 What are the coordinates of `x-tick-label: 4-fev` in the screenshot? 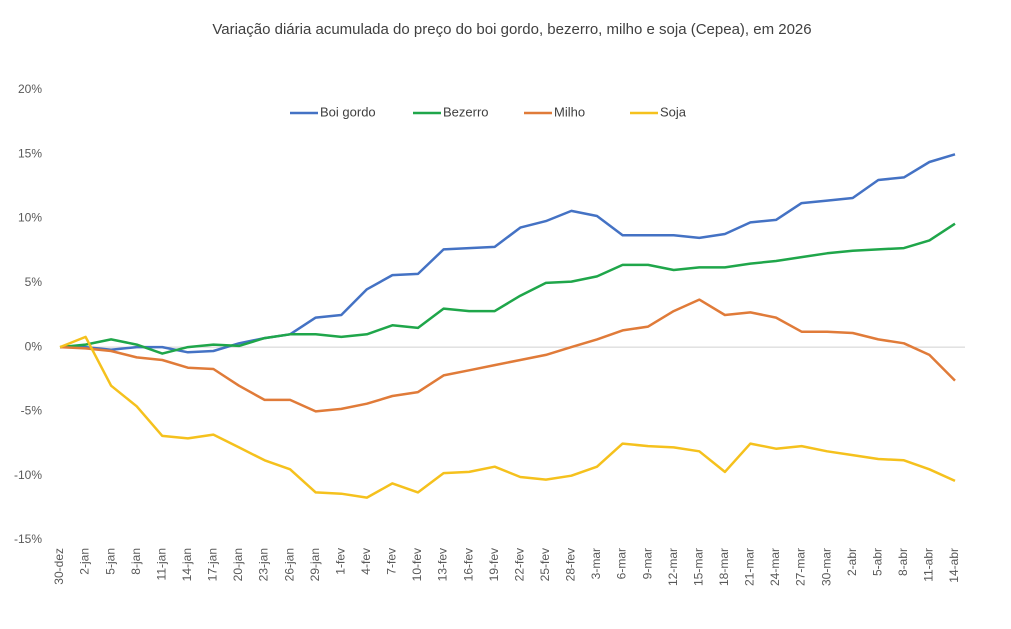 It's located at (366, 561).